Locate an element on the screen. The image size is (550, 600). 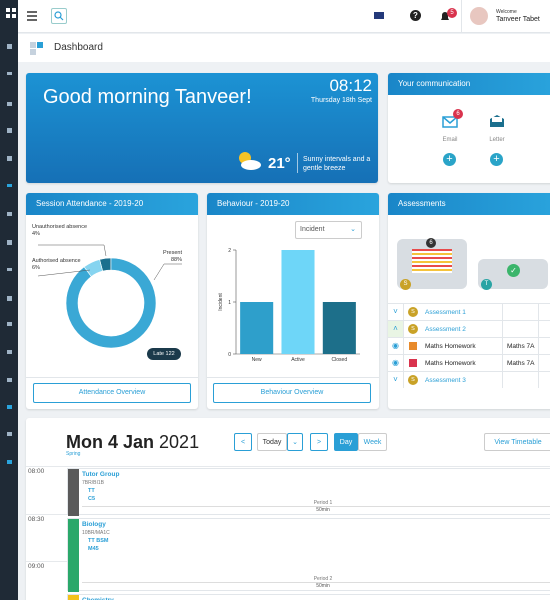
card-header: Session Attendance - 2019-20 is located at coordinates (112, 204).